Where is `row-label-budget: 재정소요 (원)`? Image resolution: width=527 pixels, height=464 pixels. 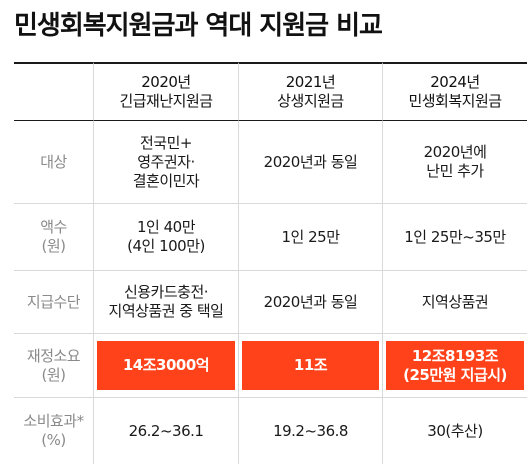
row-label-budget: 재정소요 (원) is located at coordinates (54, 366).